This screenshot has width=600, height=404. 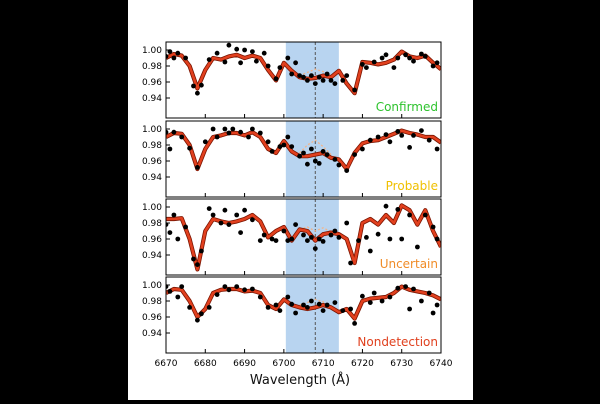 I want to click on x-tick-label: 6680, so click(x=205, y=364).